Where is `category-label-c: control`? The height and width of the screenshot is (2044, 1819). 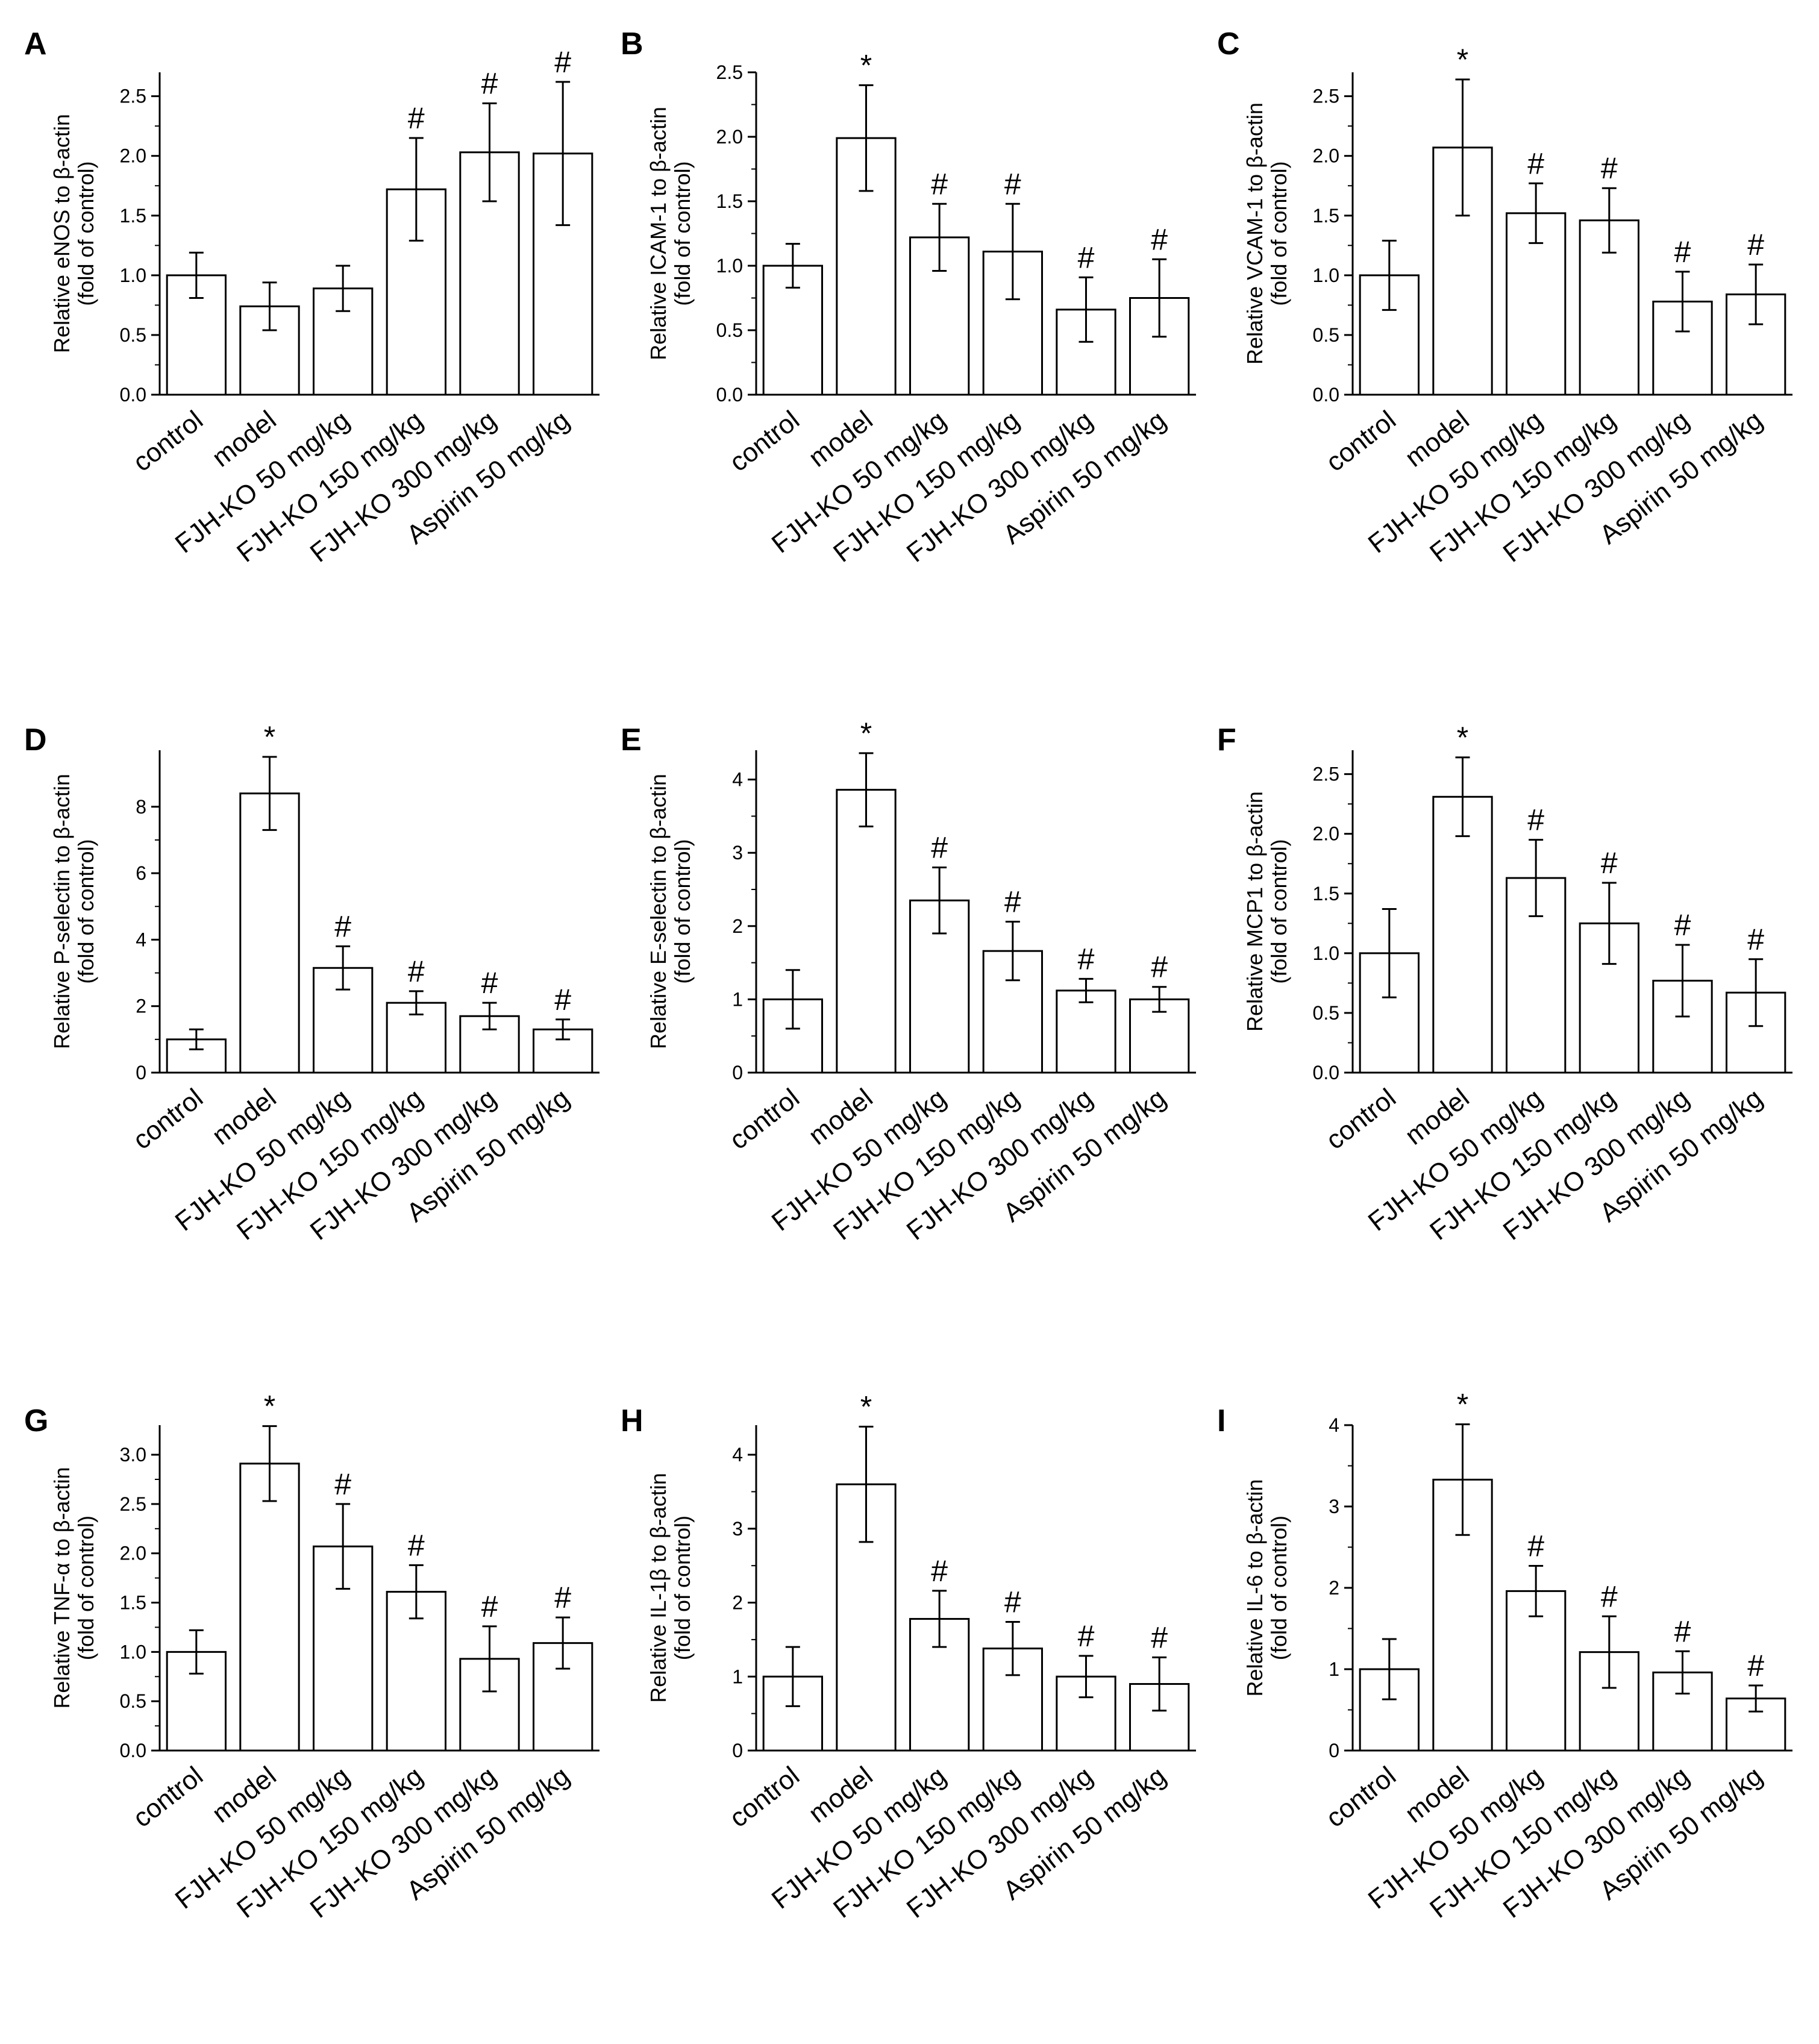 category-label-c: control is located at coordinates (1361, 441).